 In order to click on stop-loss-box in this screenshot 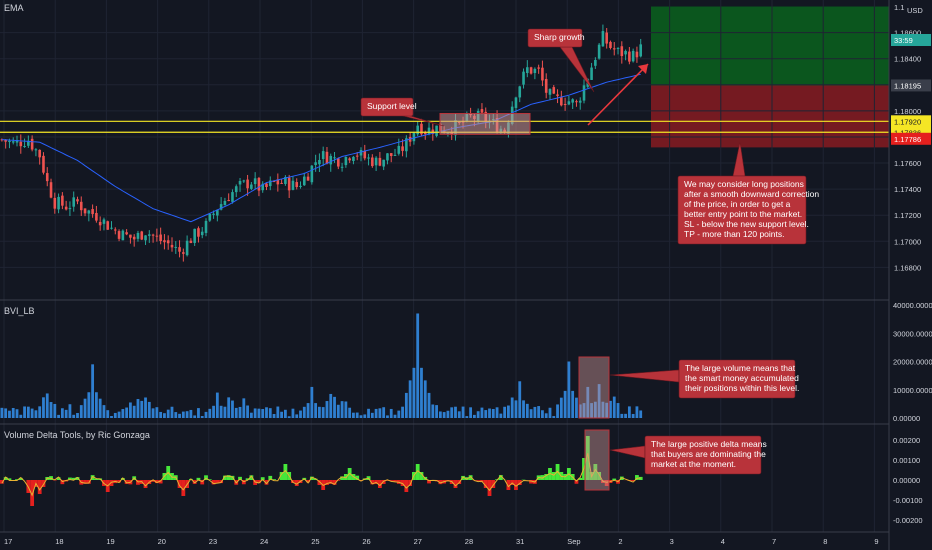, I will do `click(770, 116)`.